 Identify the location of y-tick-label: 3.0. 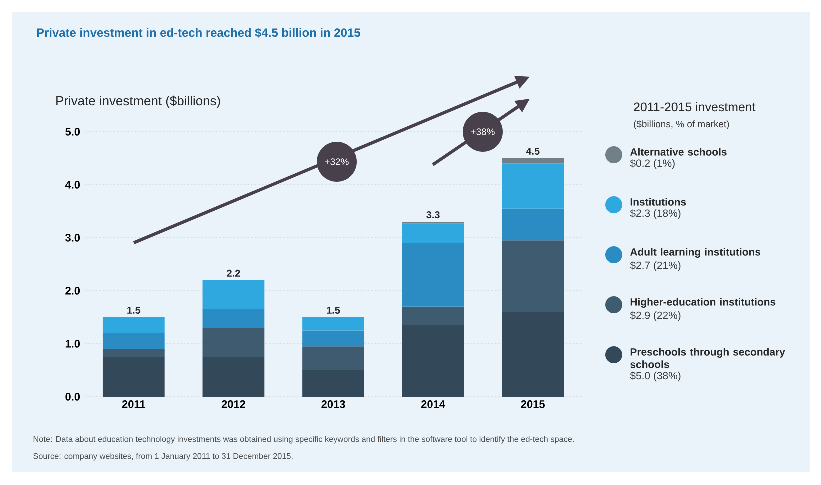
(73, 238).